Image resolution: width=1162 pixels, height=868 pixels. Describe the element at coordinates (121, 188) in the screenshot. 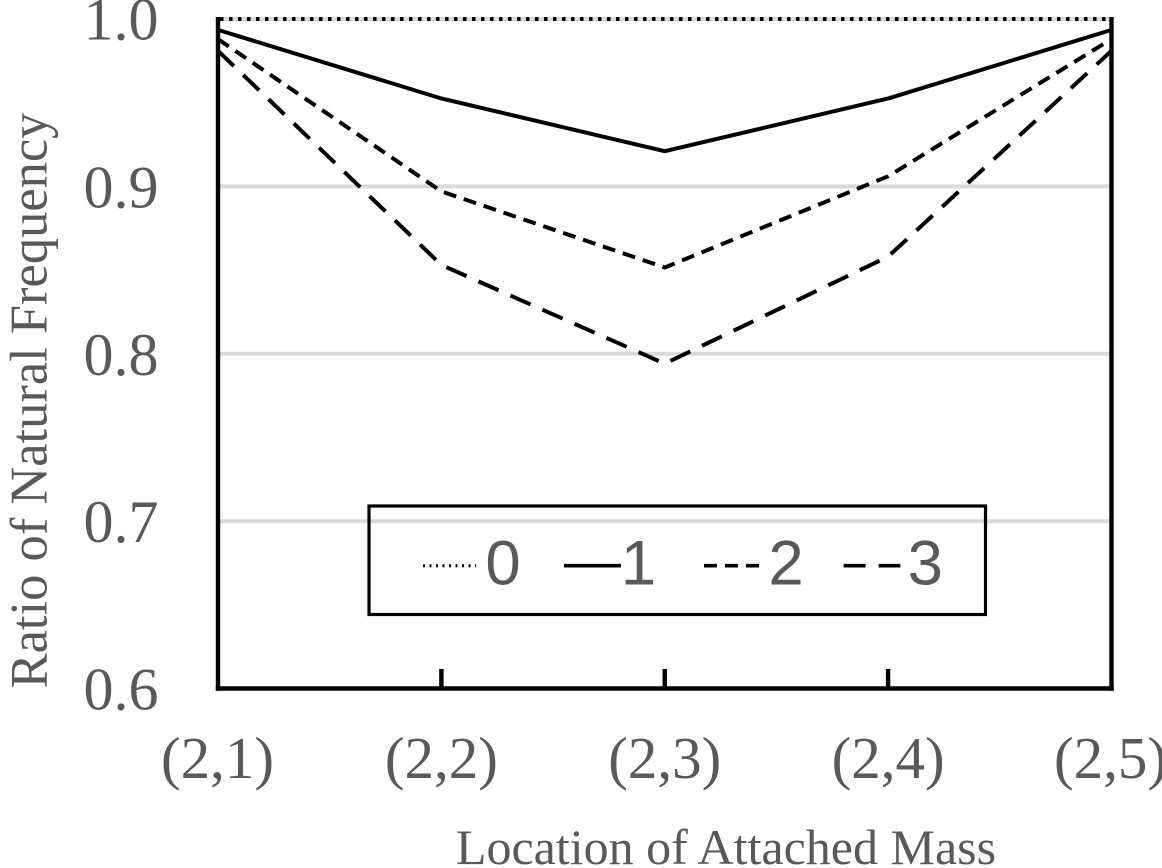

I see `svg-text: 0.9` at that location.